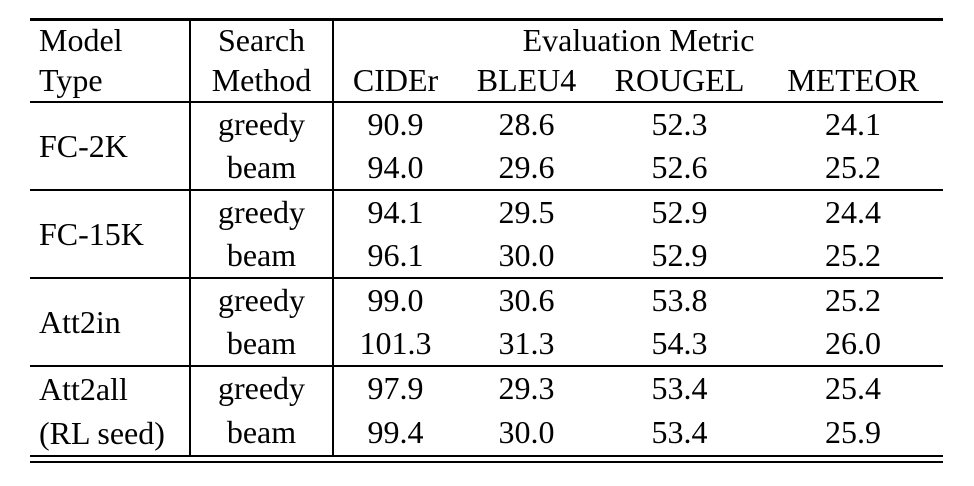 The width and height of the screenshot is (974, 486). Describe the element at coordinates (486, 458) in the screenshot. I see `bottom-double-rule` at that location.